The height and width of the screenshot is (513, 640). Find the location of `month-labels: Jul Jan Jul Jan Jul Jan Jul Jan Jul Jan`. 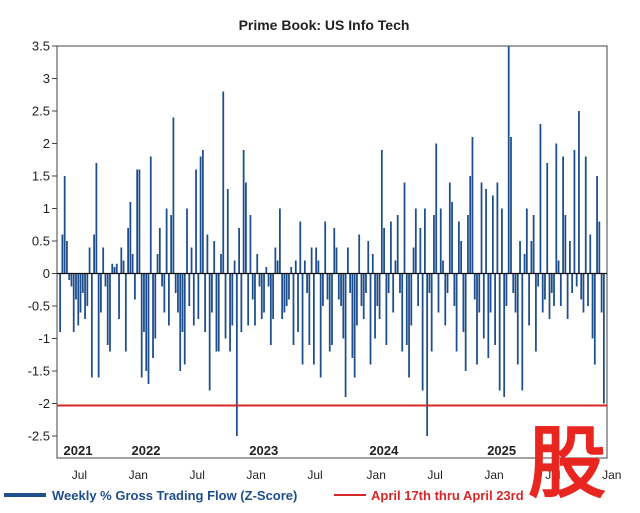

month-labels: Jul Jan Jul Jan Jul Jan Jul Jan Jul Jan is located at coordinates (347, 475).